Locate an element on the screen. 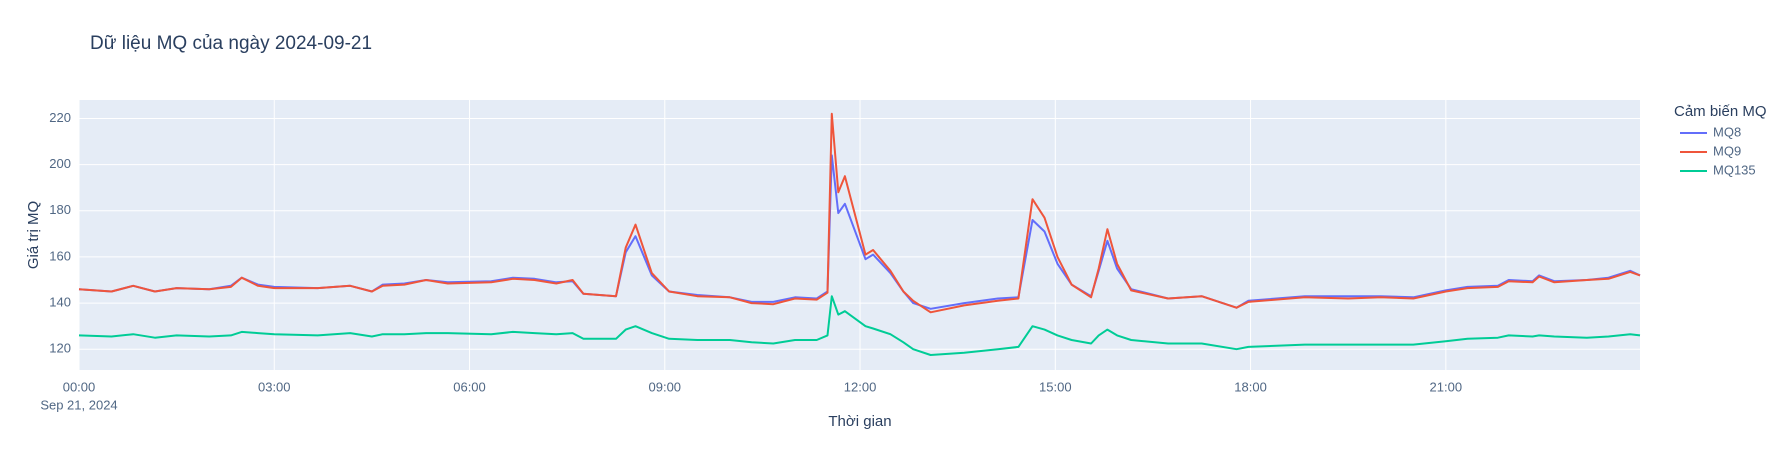 Image resolution: width=1778 pixels, height=450 pixels. y-tick-label: 200 is located at coordinates (60, 163).